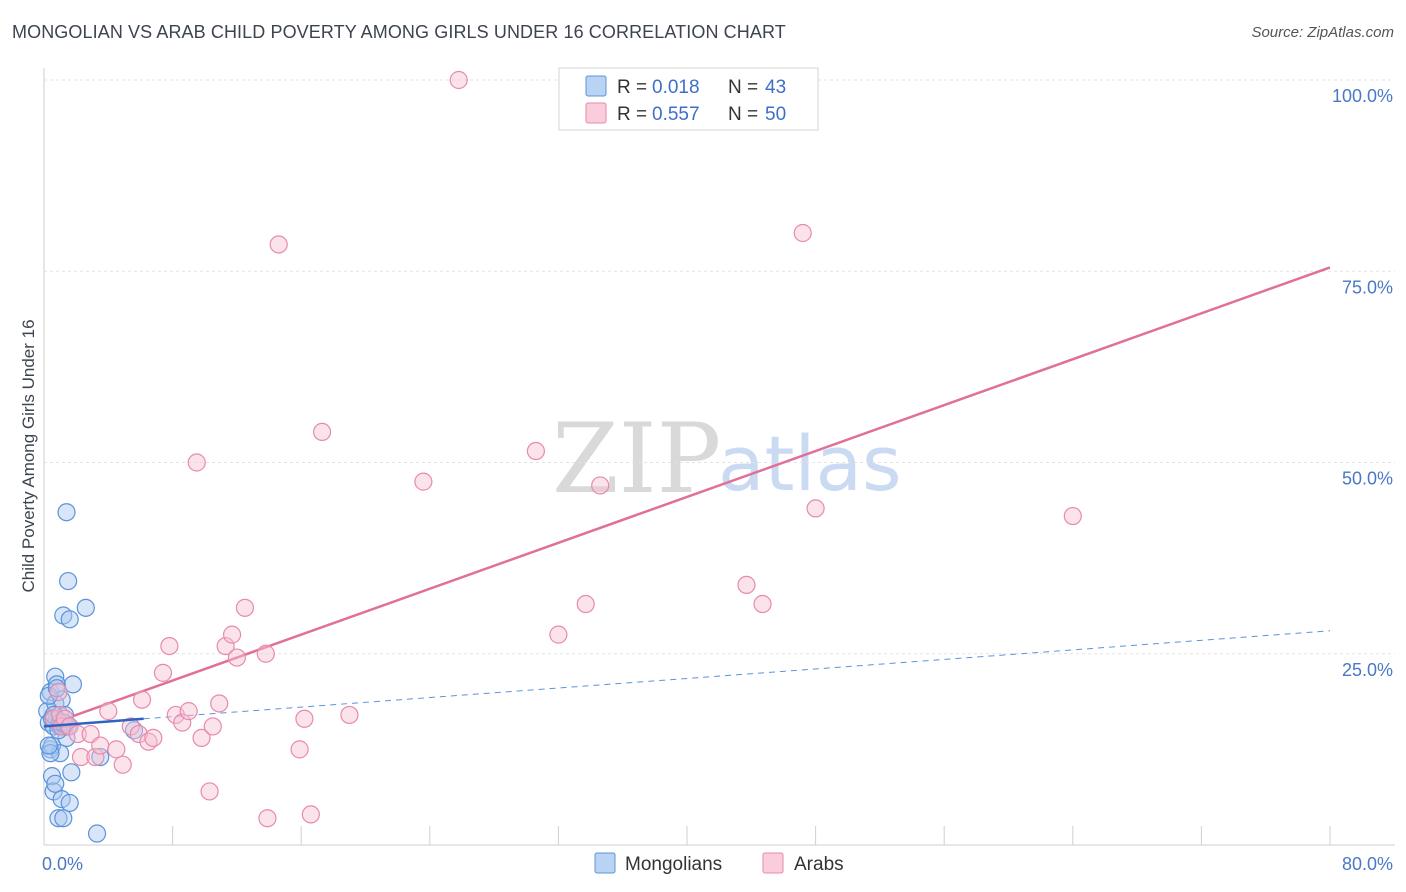 The width and height of the screenshot is (1406, 892). I want to click on y-tick-label-0: 25.0%, so click(1367, 670).